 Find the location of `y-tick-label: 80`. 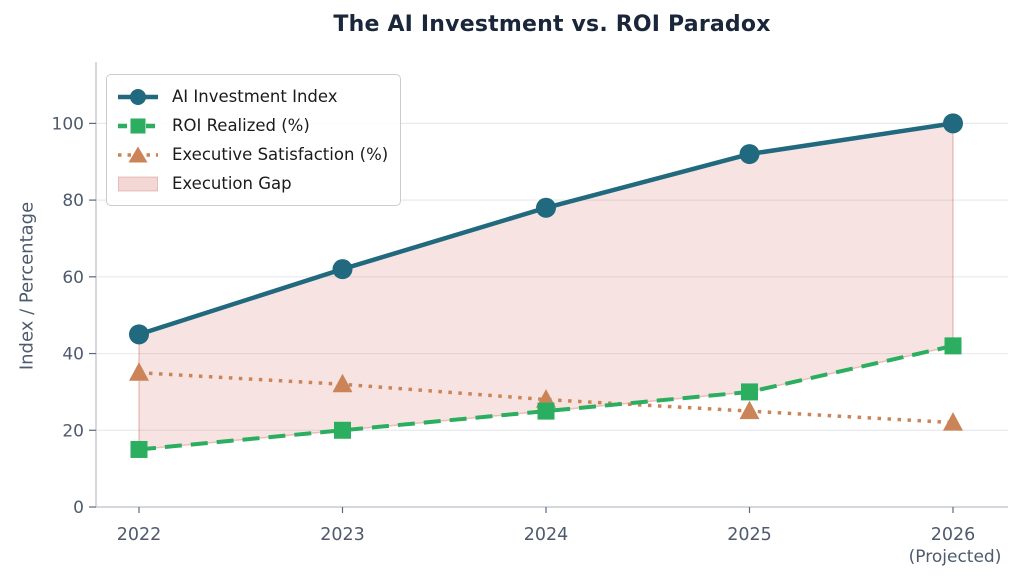

y-tick-label: 80 is located at coordinates (73, 201).